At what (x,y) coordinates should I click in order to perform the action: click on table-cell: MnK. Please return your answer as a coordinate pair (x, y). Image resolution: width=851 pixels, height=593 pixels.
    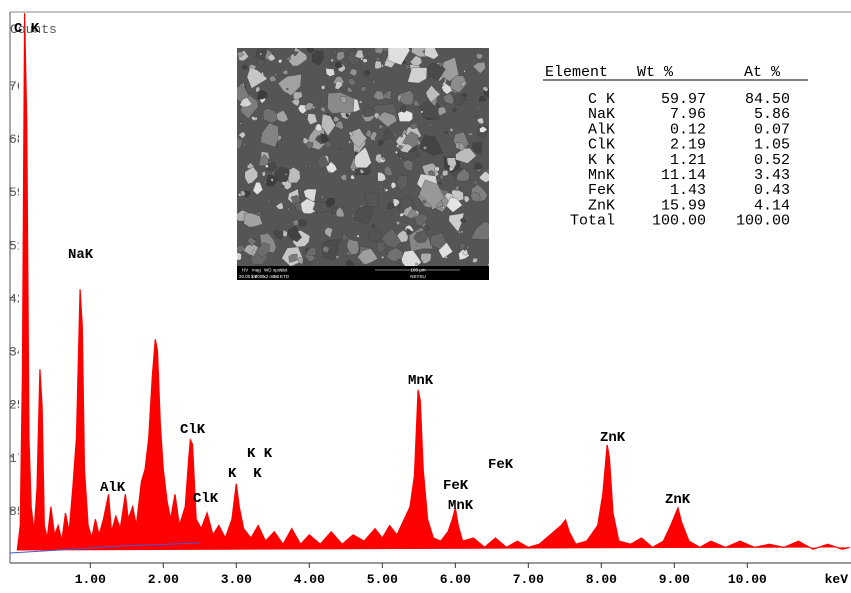
    Looking at the image, I should click on (601, 175).